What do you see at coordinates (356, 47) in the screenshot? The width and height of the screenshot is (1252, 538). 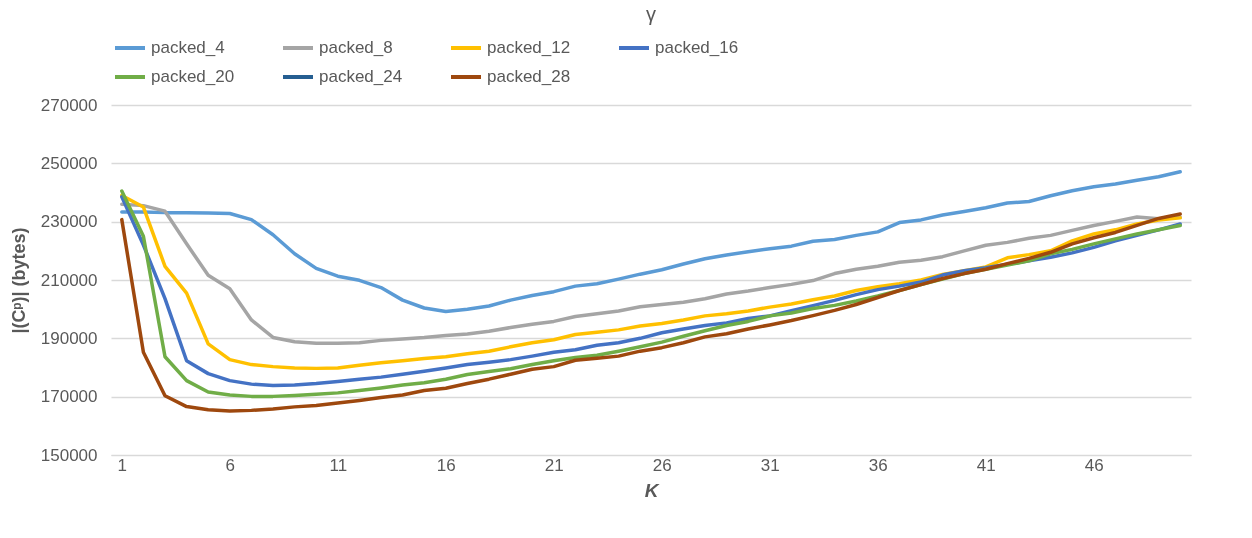 I see `legend-label: packed_8` at bounding box center [356, 47].